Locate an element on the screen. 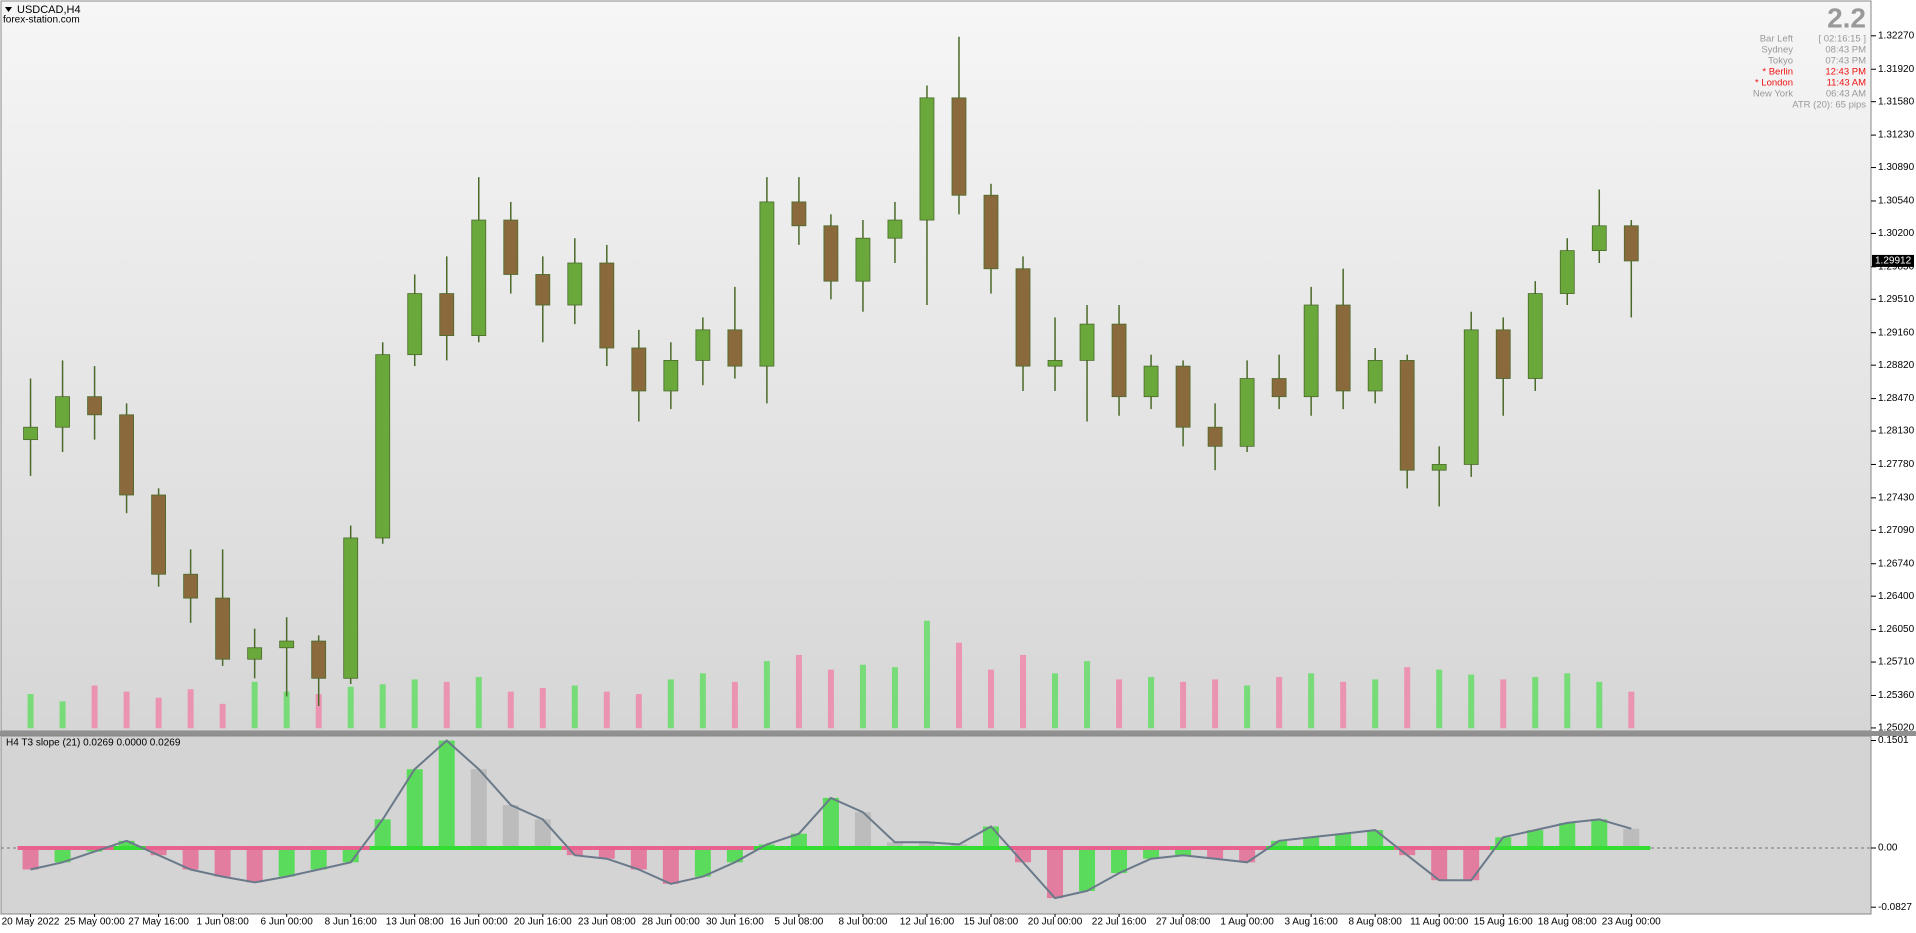  y-tick-label: 1.31230 is located at coordinates (1896, 135).